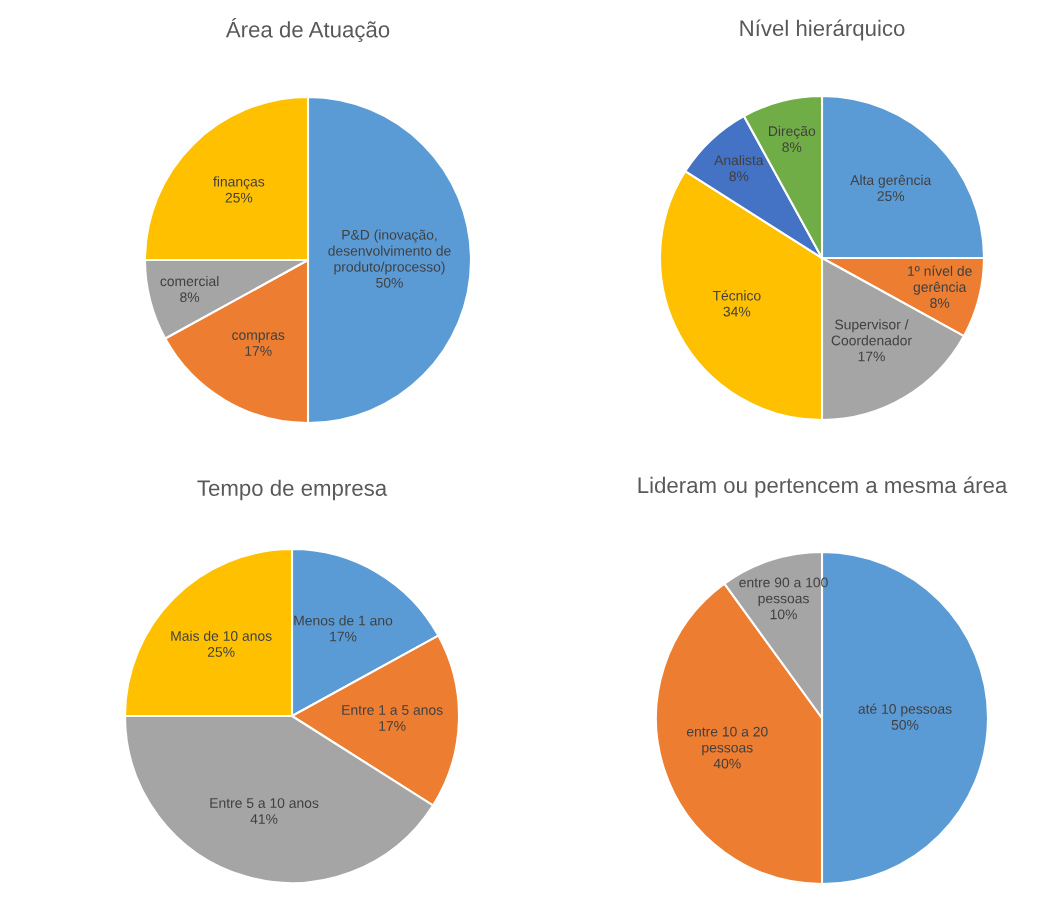  I want to click on slice-label: comercial, so click(189, 281).